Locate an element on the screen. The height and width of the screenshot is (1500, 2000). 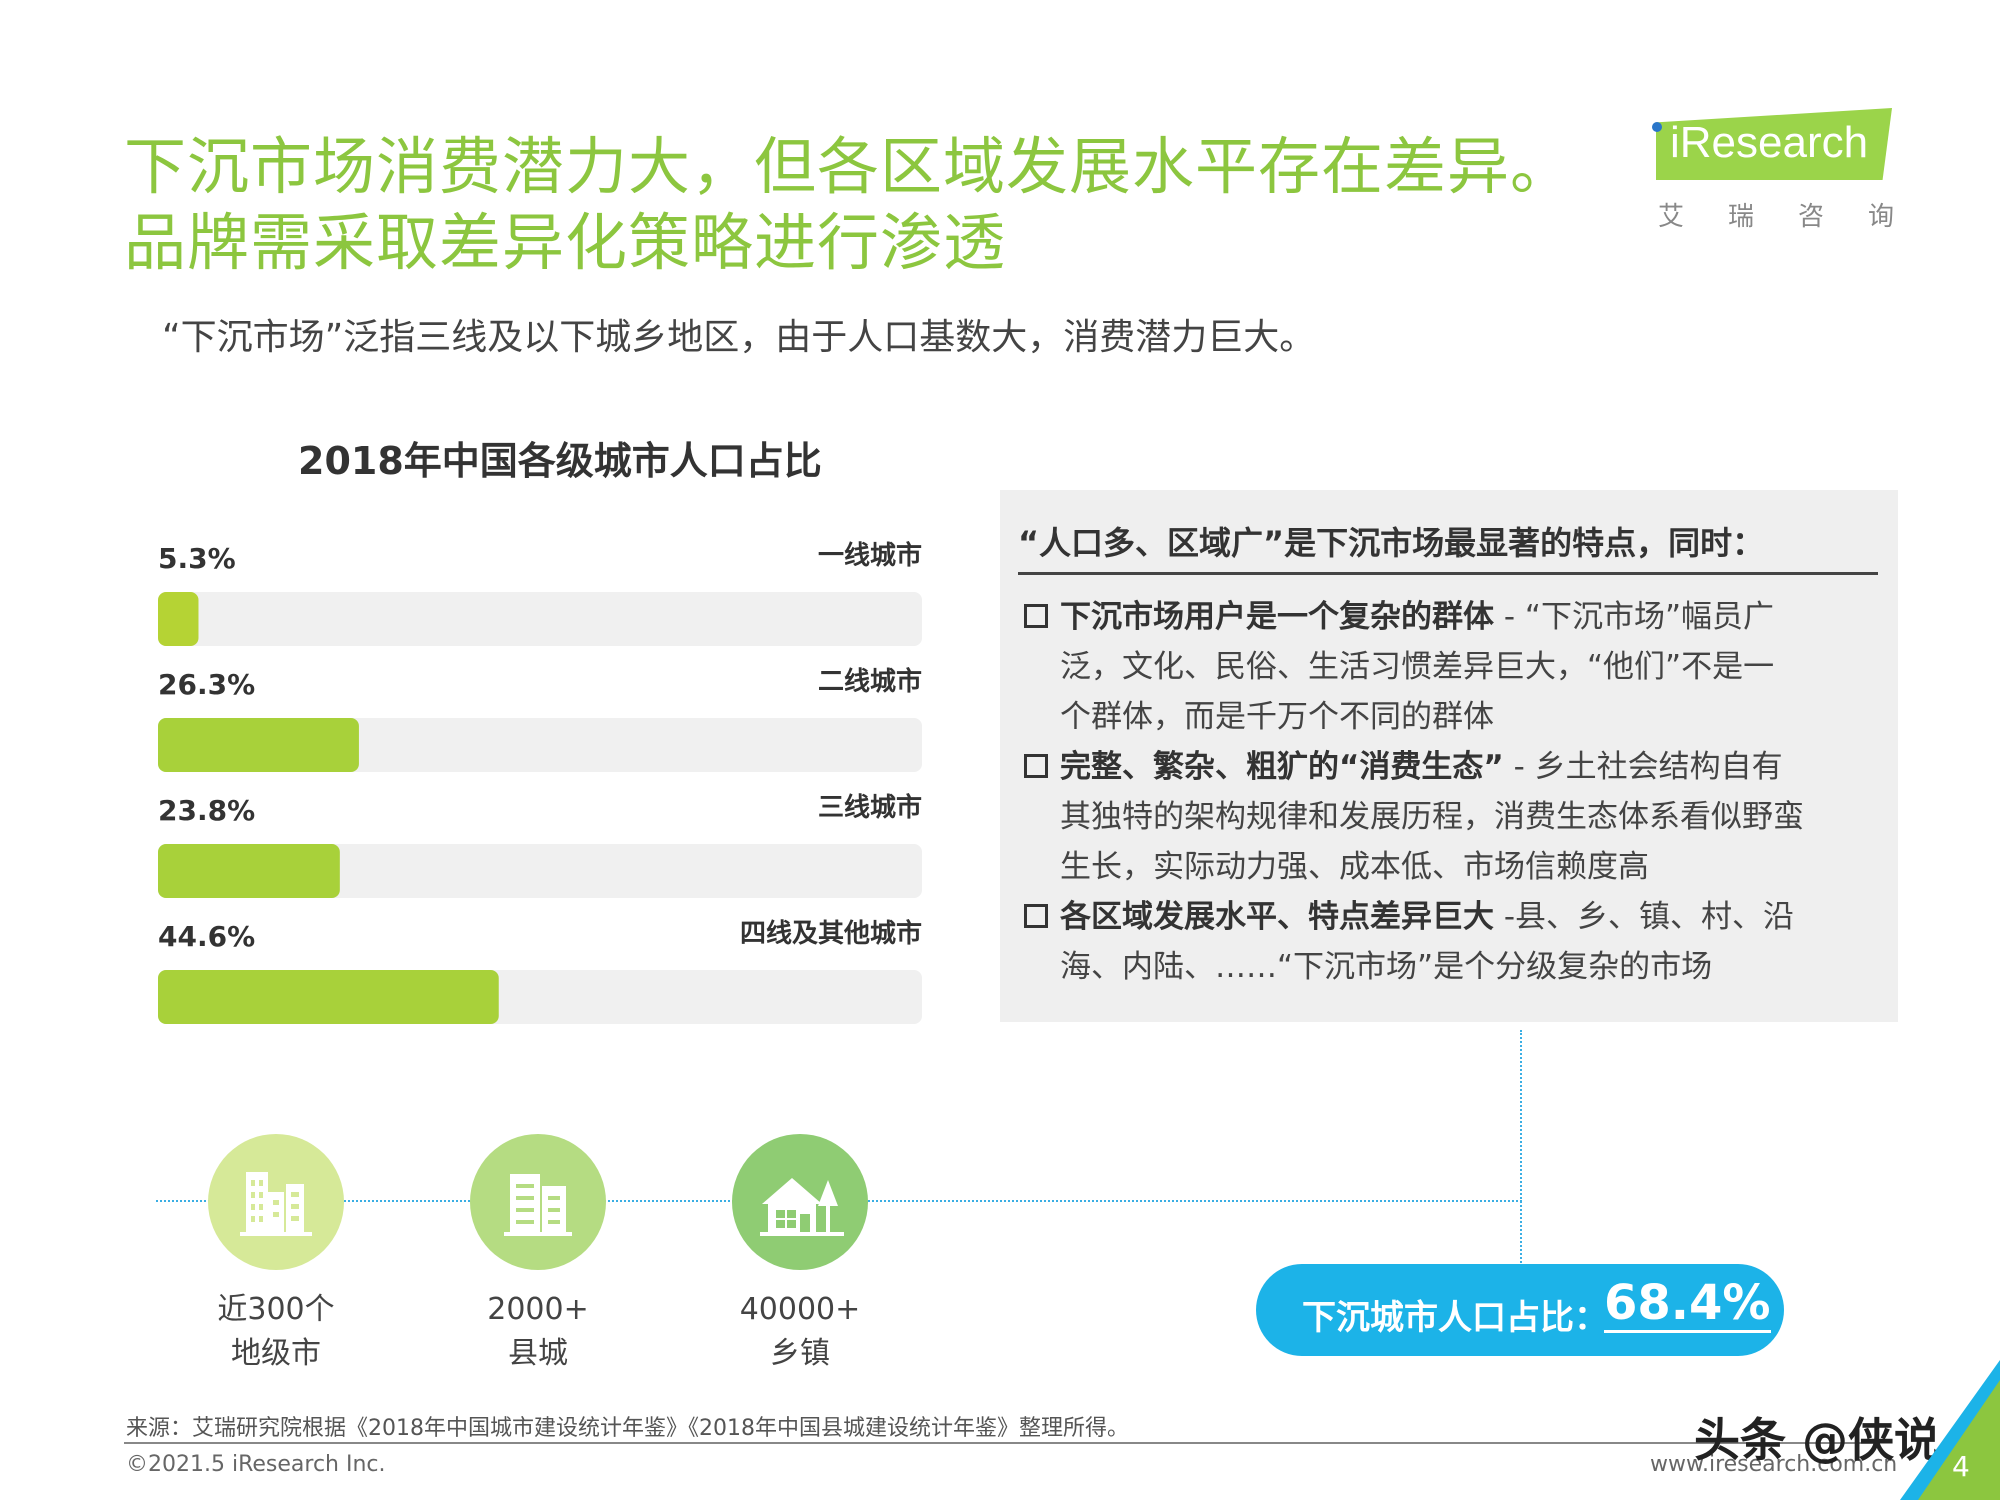
stat-2-value: 2000+ is located at coordinates (538, 1309).